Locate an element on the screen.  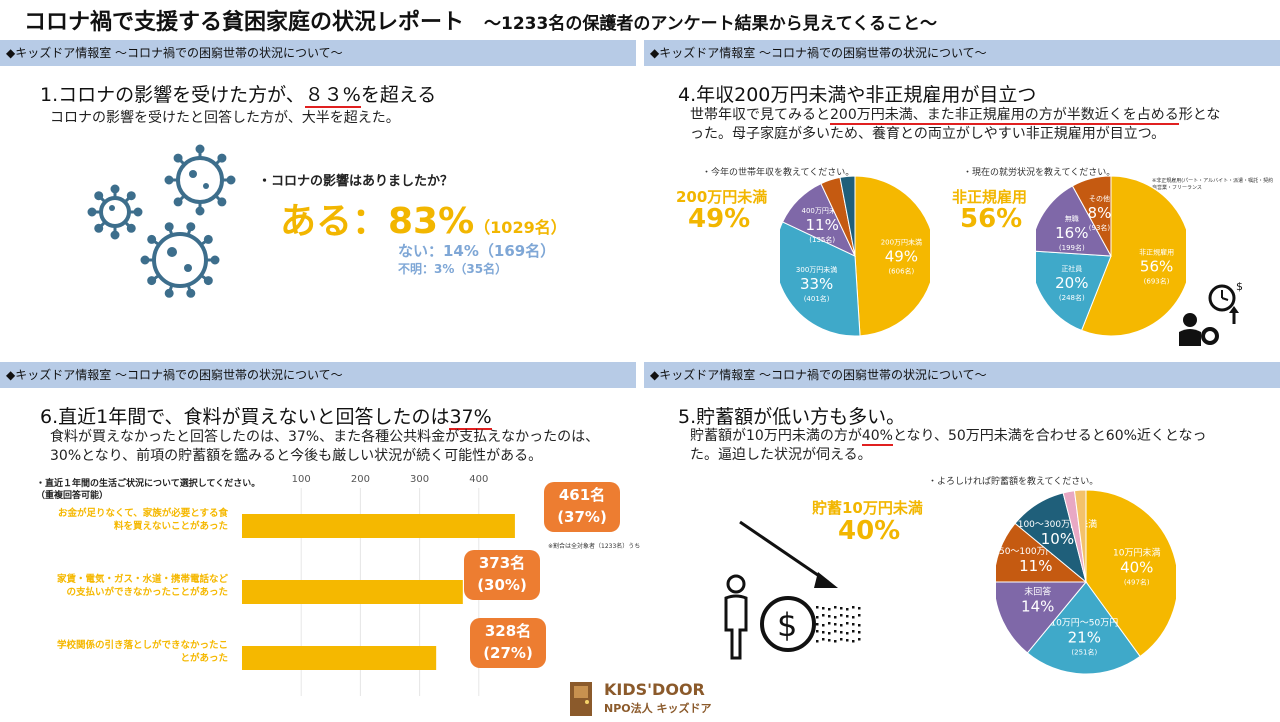
bar-category-label: 学校関係の引き落としができなかったこ is located at coordinates (142, 645).